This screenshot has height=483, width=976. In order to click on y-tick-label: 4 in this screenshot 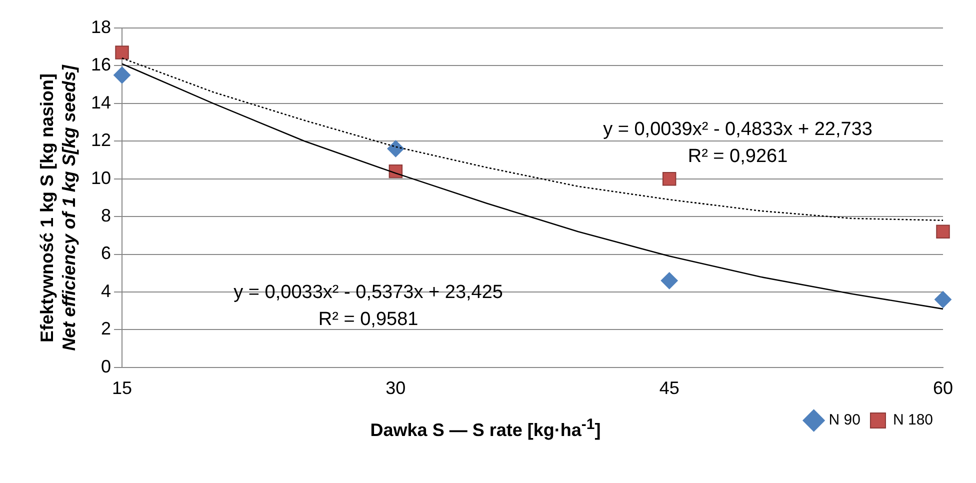, I will do `click(106, 290)`.